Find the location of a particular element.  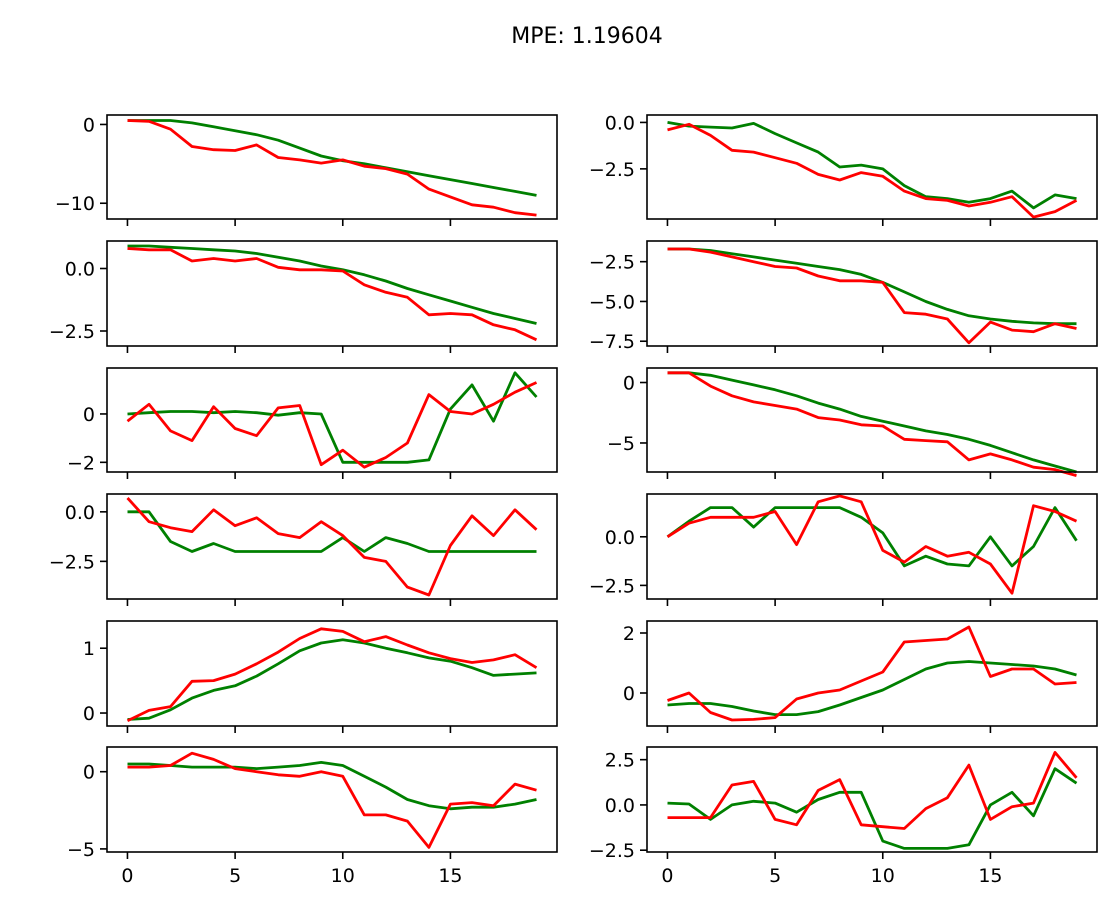

subplot-2-1: 0.0 −2.5 is located at coordinates (303, 296).